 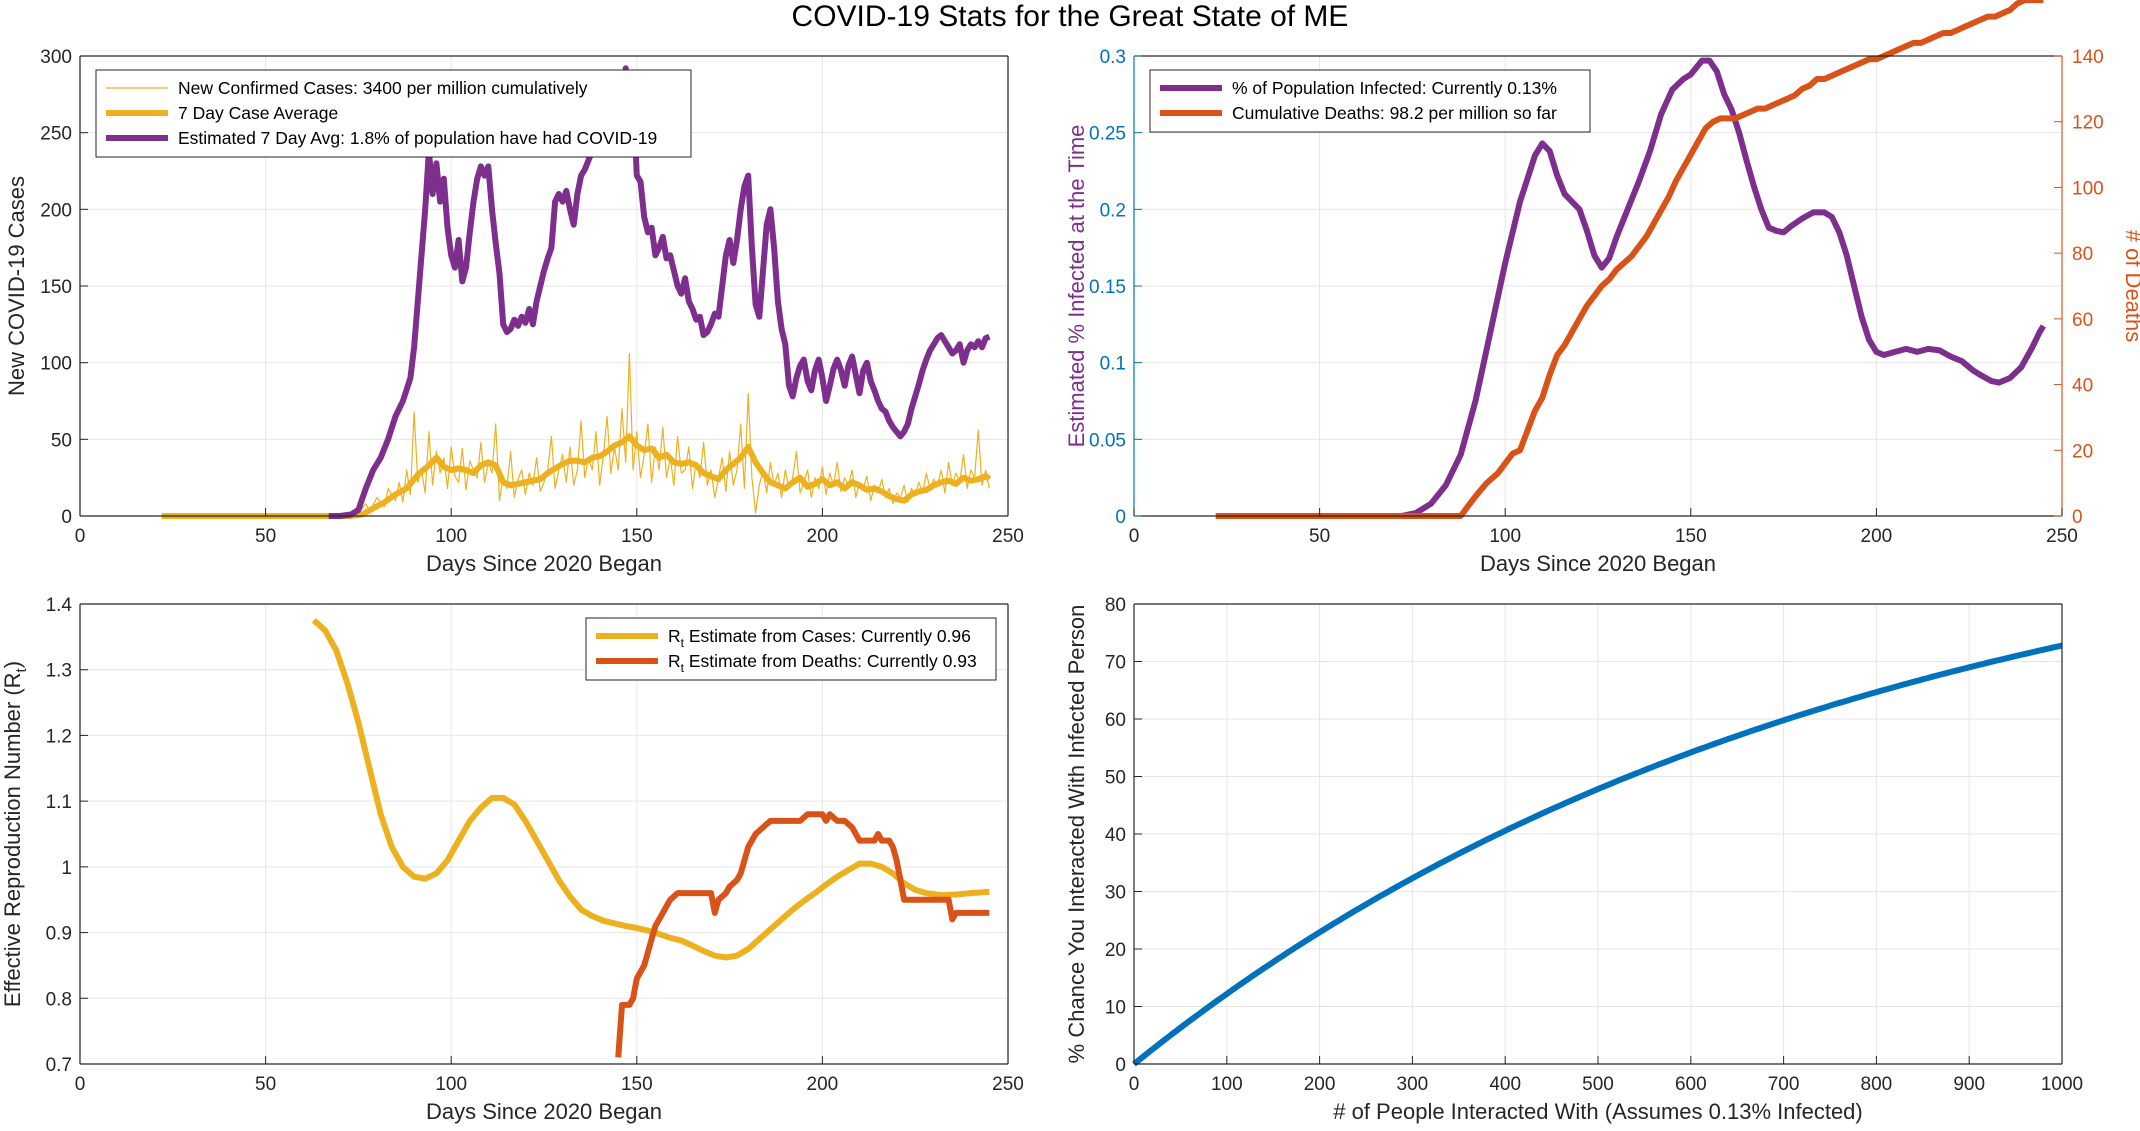 I want to click on y2-tick-label: 100, so click(x=2088, y=188).